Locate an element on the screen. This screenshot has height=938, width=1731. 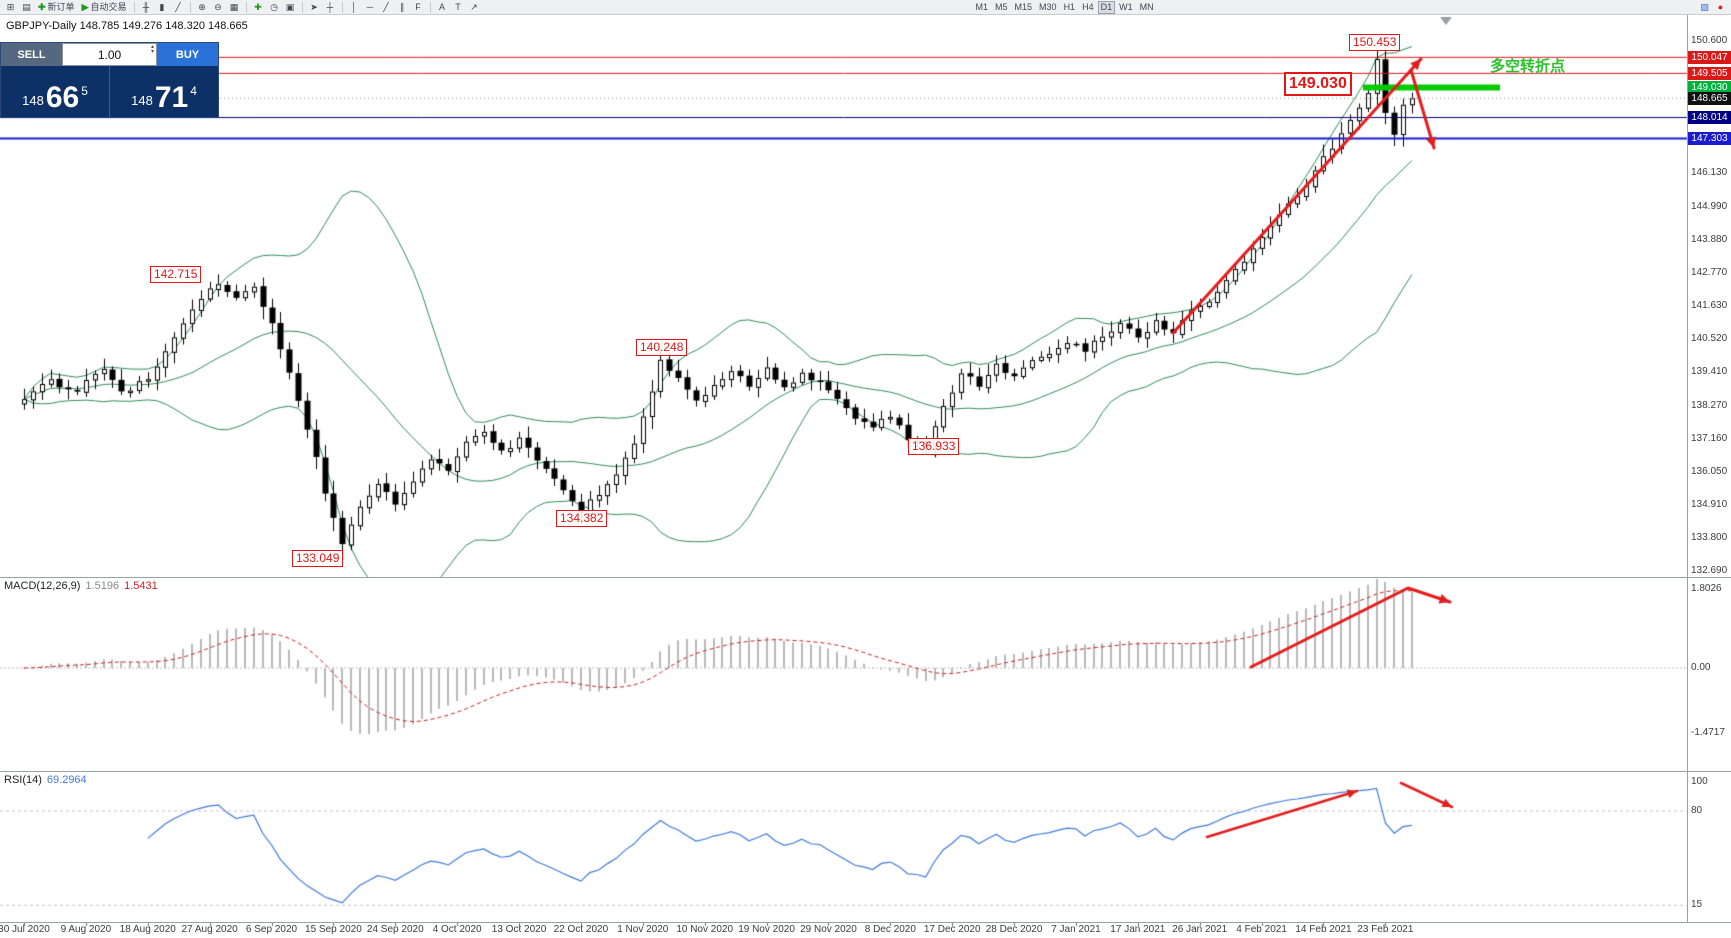
panel-separator-rsi is located at coordinates (865, 771).